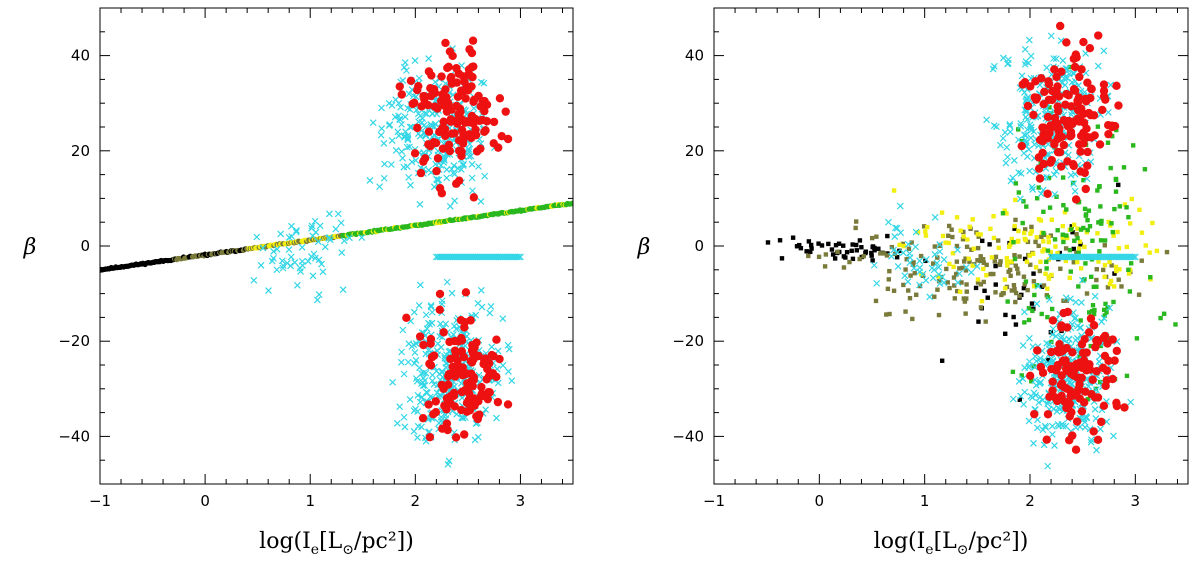 This screenshot has width=1200, height=571. Describe the element at coordinates (820, 501) in the screenshot. I see `x-tick-label: 0` at that location.